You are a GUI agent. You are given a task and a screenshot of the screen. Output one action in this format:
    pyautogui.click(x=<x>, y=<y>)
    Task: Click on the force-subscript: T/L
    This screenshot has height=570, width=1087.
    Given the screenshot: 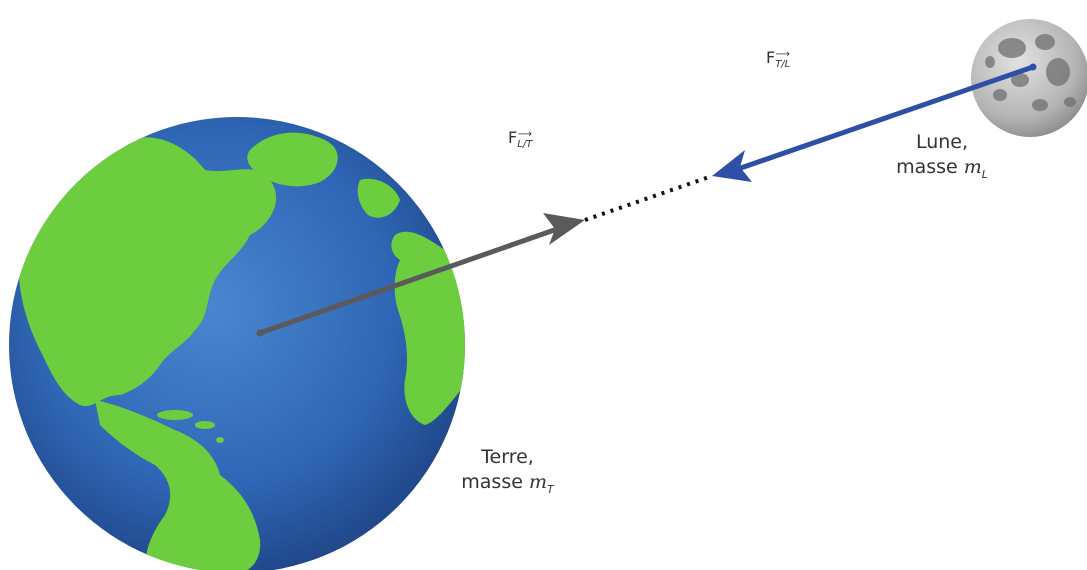 What is the action you would take?
    pyautogui.click(x=783, y=65)
    